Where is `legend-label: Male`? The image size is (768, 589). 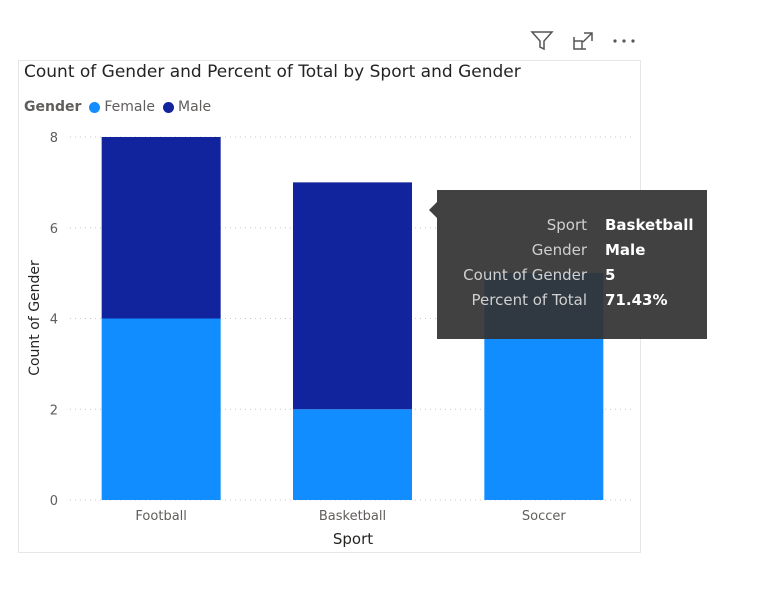 legend-label: Male is located at coordinates (195, 107).